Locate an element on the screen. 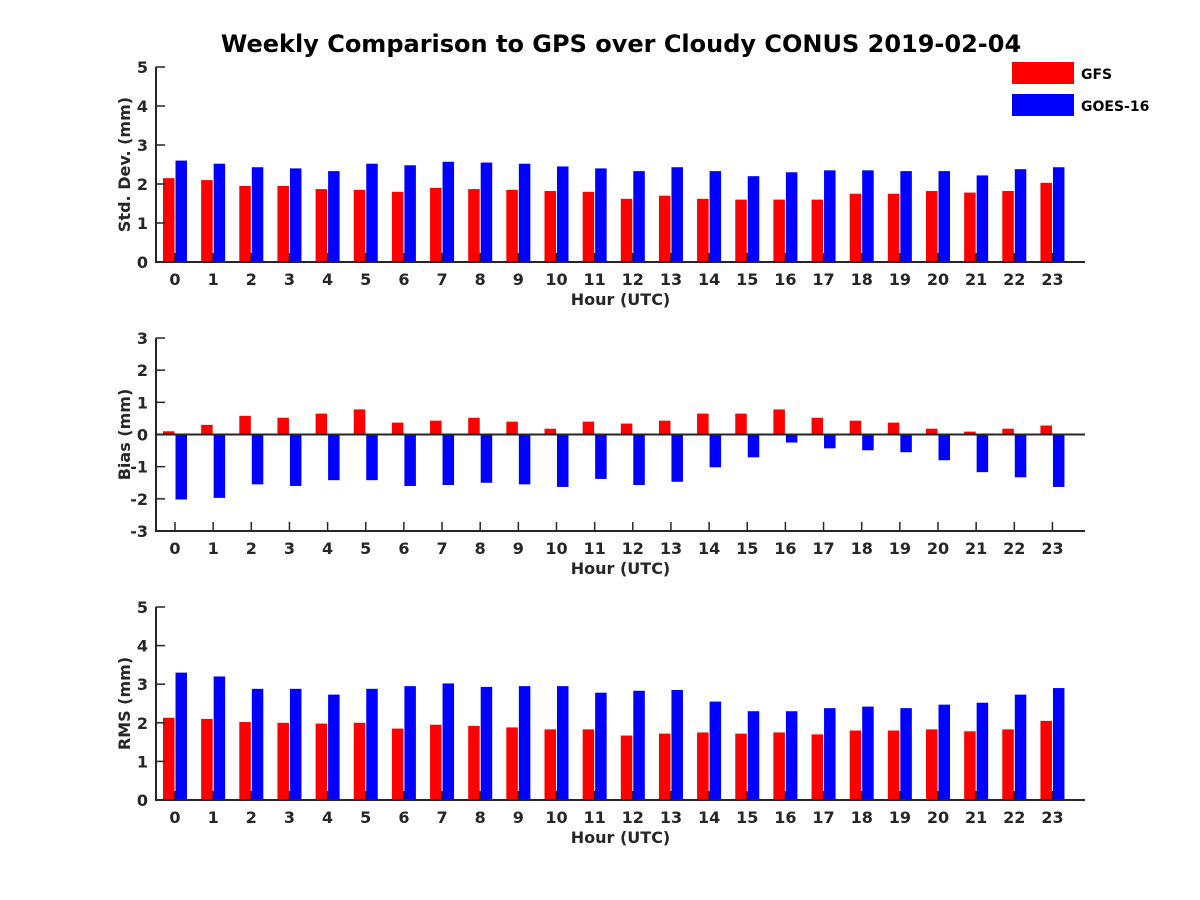 The image size is (1200, 900). y-tick-label: -2 is located at coordinates (139, 499).